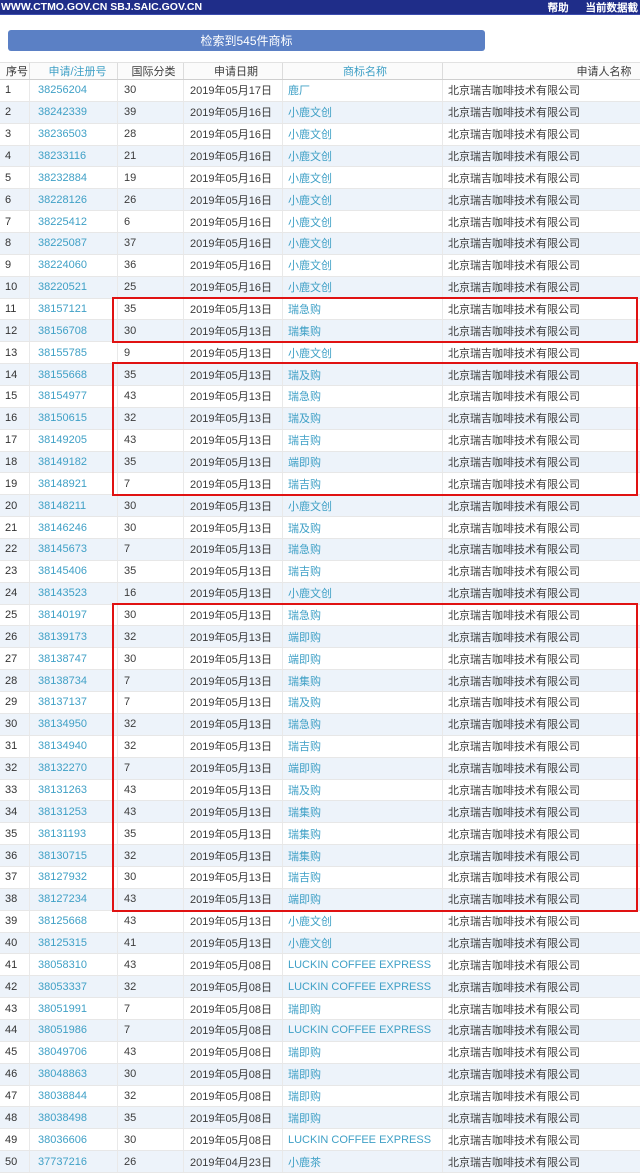 The width and height of the screenshot is (640, 1173). I want to click on application-number-link: 38053337, so click(74, 987).